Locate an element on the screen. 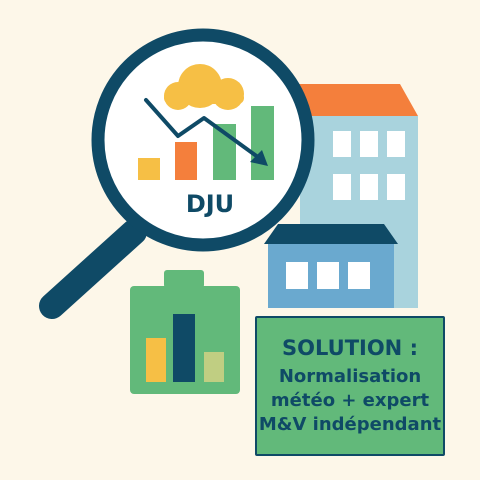 This screenshot has height=480, width=480. solution-line-3: M&V indépendant is located at coordinates (350, 424).